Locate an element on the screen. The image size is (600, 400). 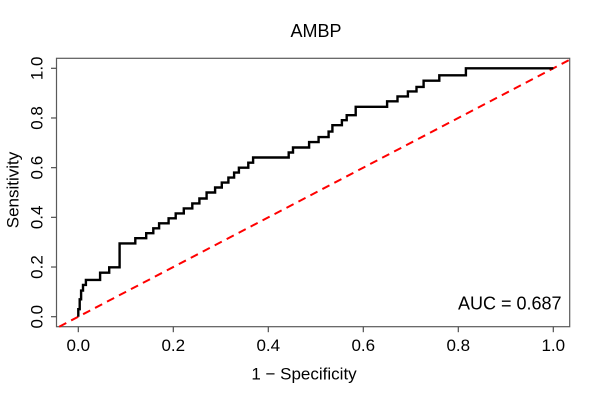
y-tick-label: 1.0 is located at coordinates (37, 68).